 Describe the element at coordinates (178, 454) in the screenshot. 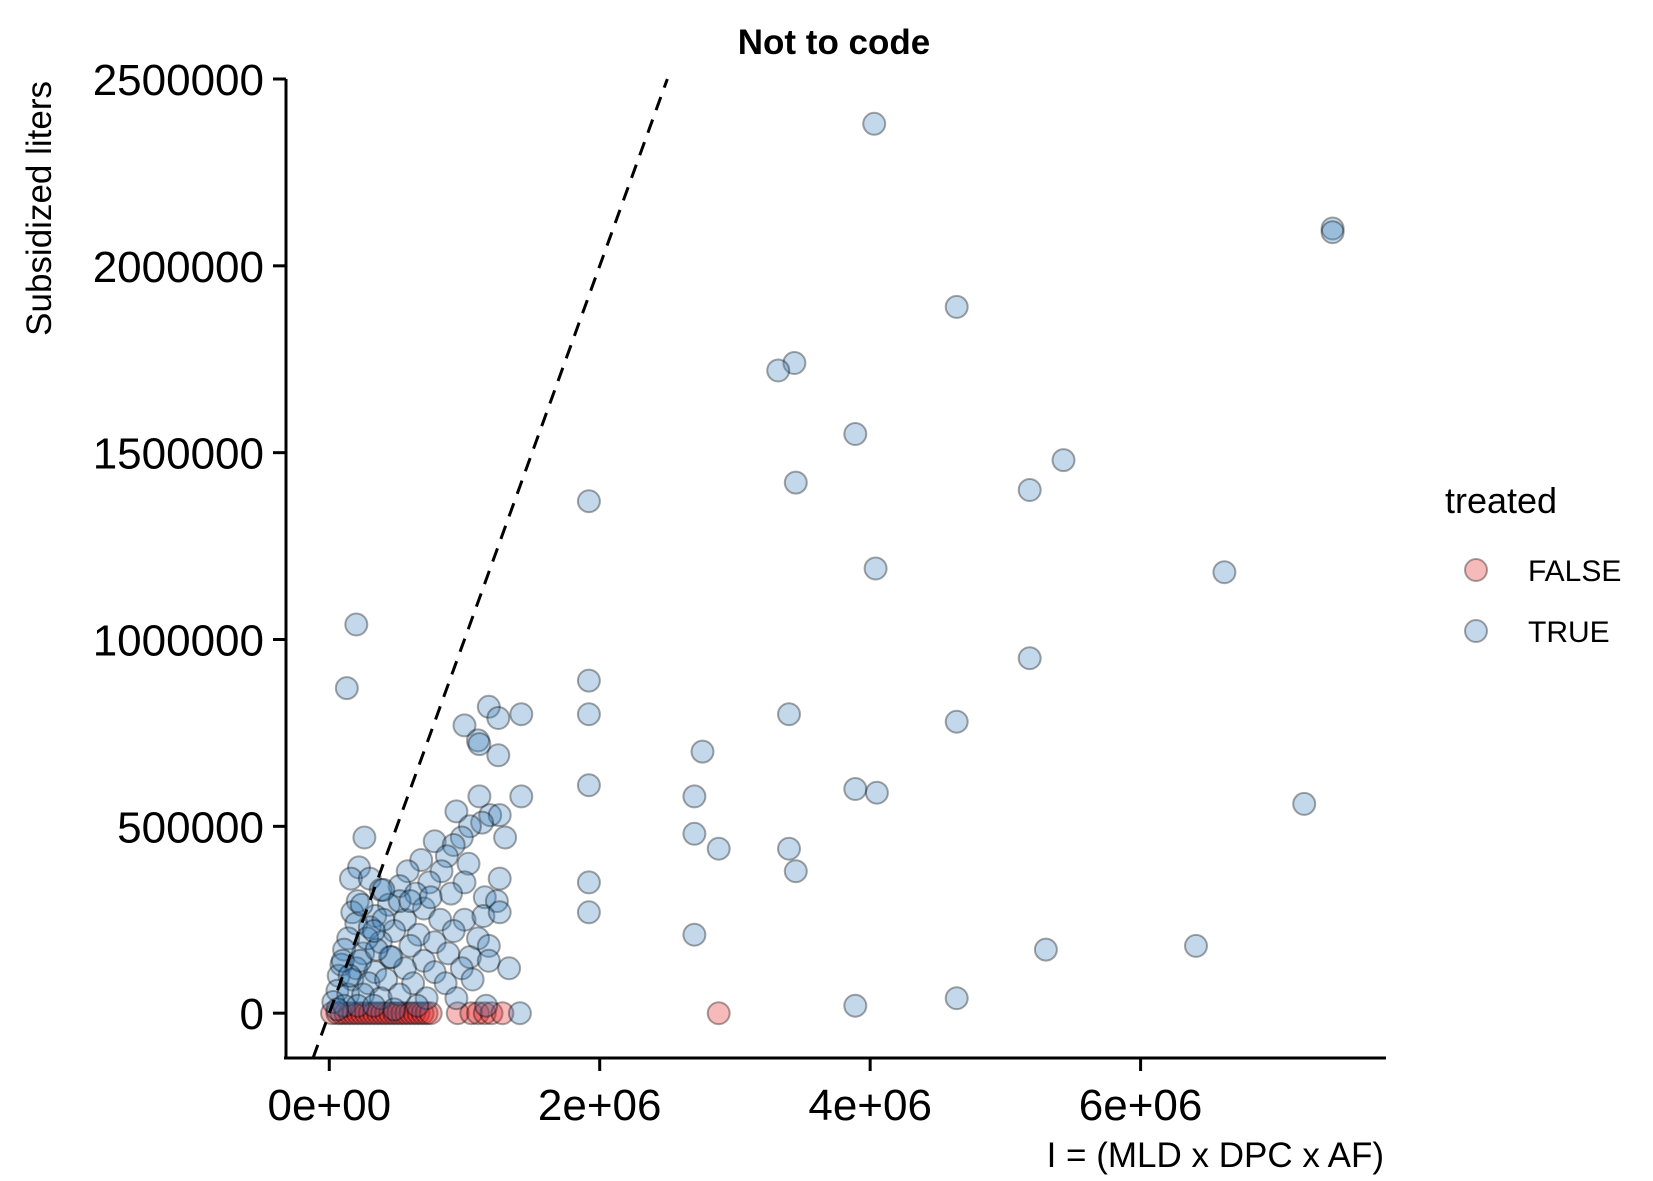

I see `y-tick-label: 1500000` at that location.